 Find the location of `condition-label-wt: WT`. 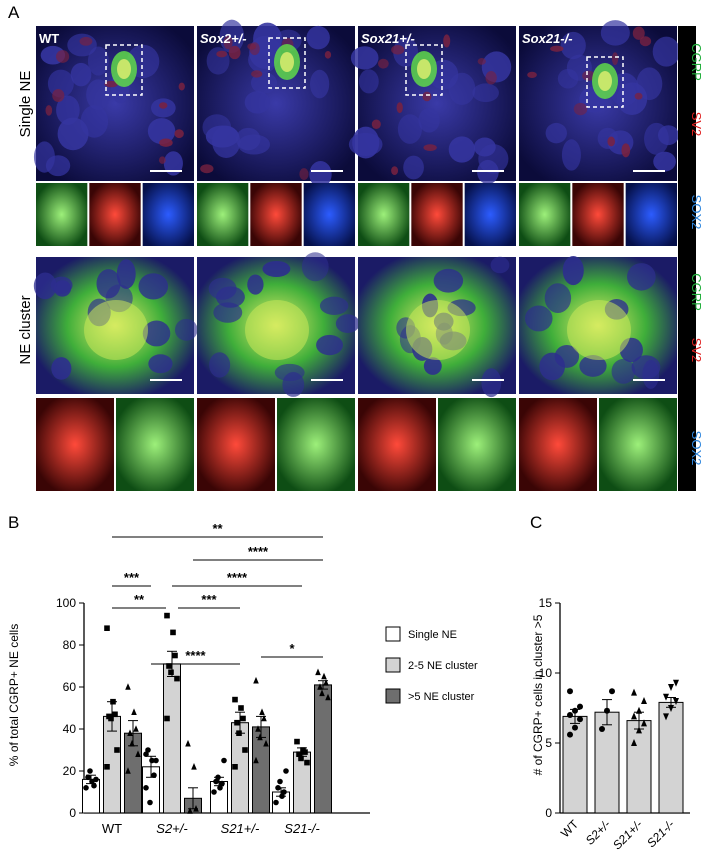

condition-label-wt: WT is located at coordinates (49, 38).